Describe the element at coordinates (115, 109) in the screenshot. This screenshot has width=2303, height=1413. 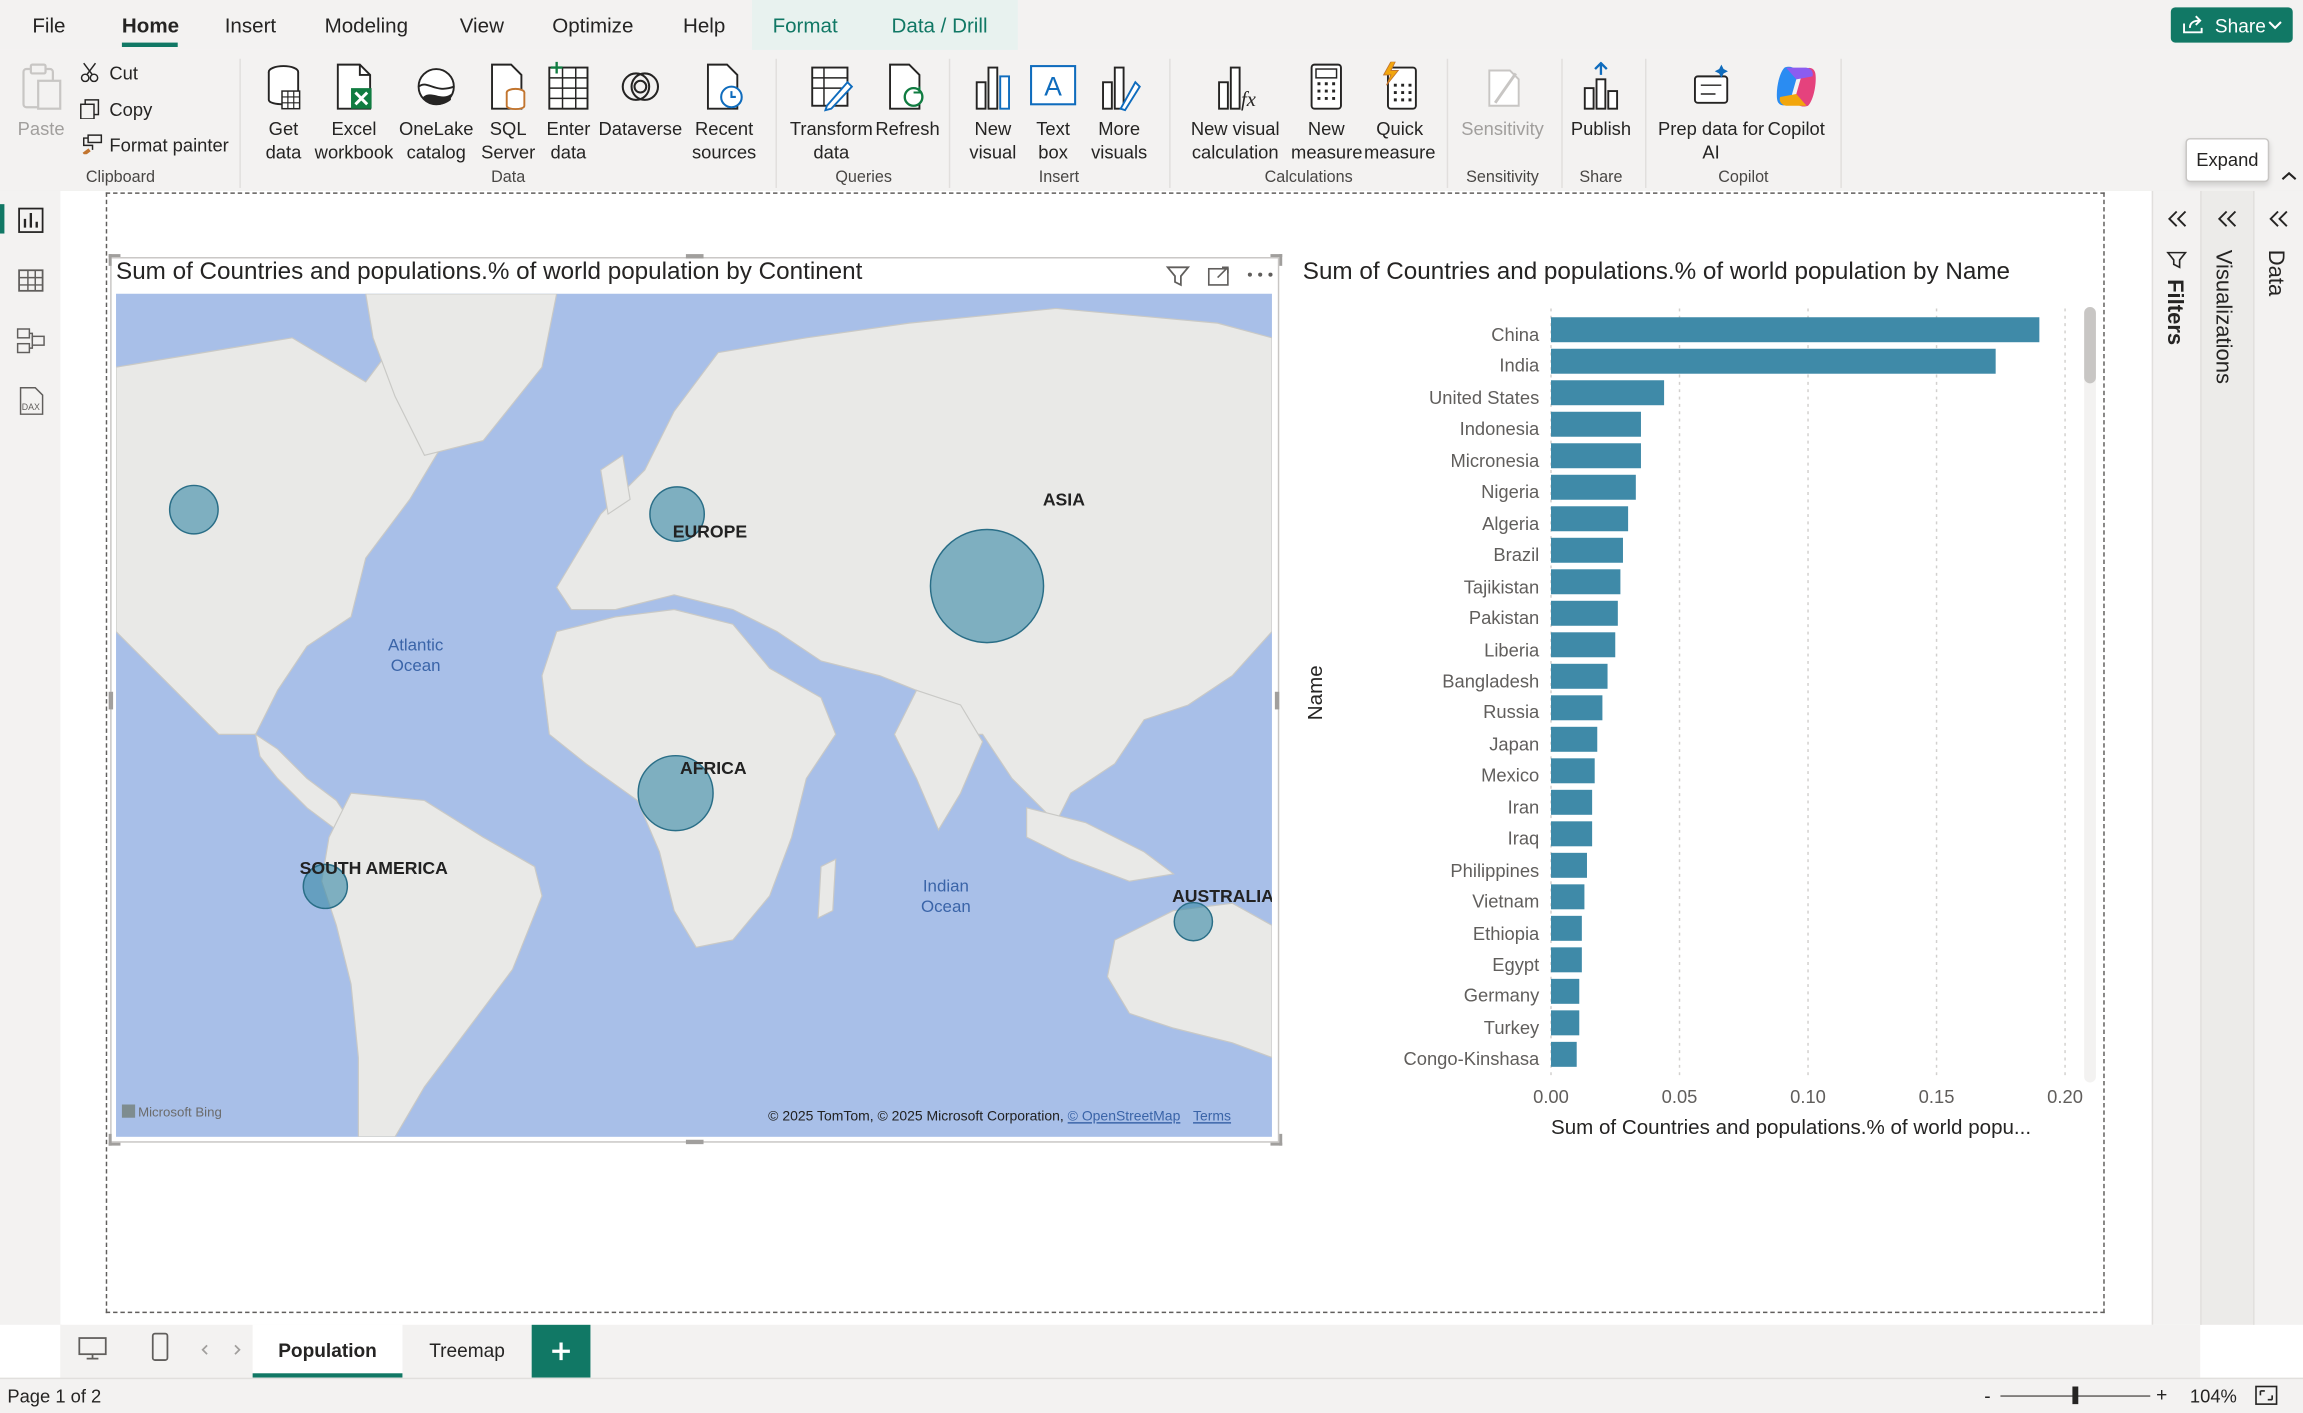
I see `copy-button: Copy` at that location.